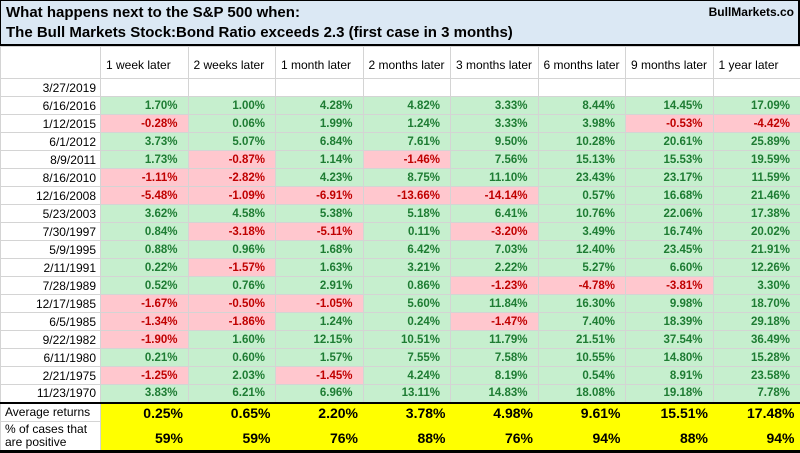 This screenshot has width=800, height=453. I want to click on return-cell: 6.96%, so click(320, 394).